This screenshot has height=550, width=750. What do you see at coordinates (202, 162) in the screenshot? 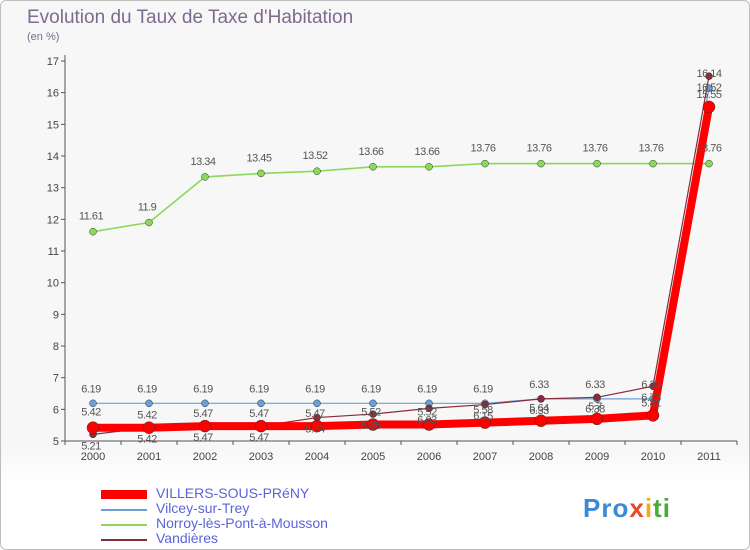
I see `data-label-norroy: 13.34` at bounding box center [202, 162].